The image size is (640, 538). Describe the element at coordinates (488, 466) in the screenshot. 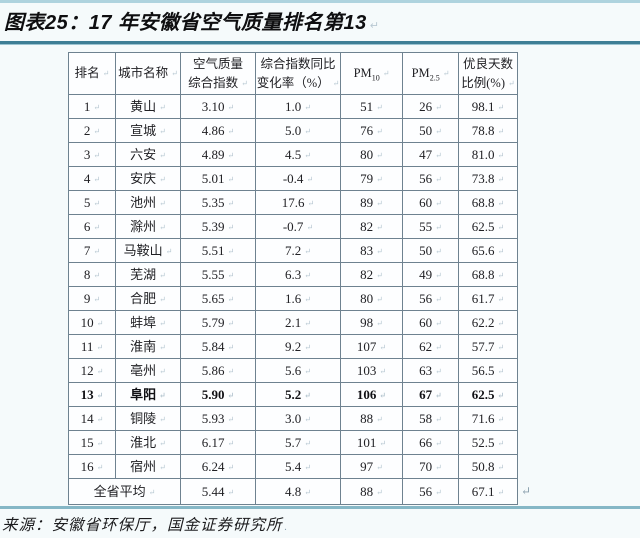

I see `cell-good: 50.8` at that location.